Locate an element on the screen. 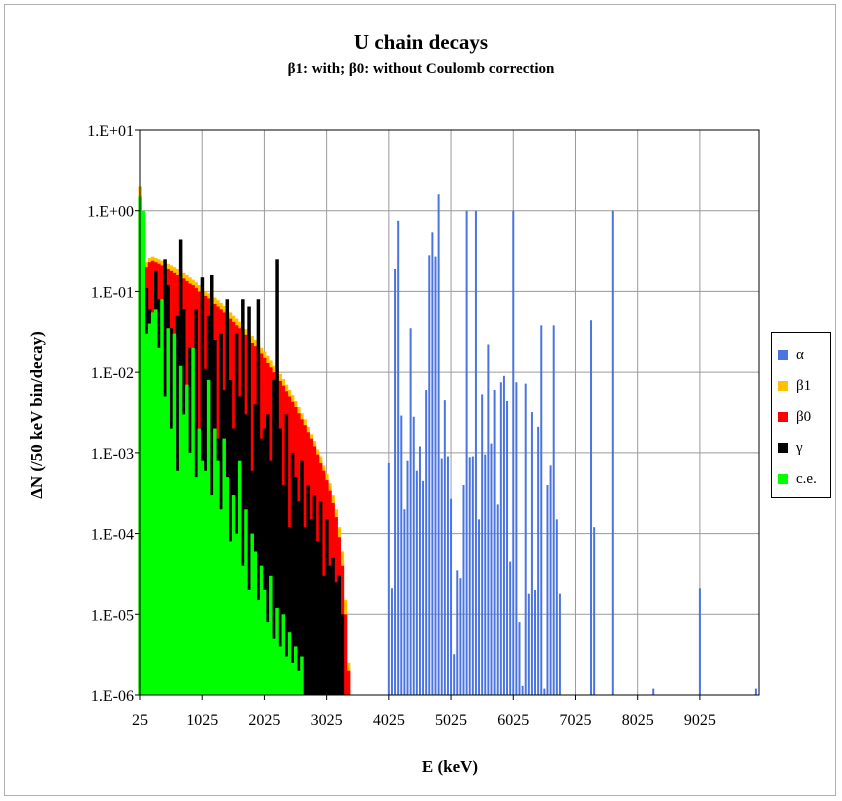 This screenshot has width=842, height=801. y-tick-label: 1.E-05 is located at coordinates (112, 615).